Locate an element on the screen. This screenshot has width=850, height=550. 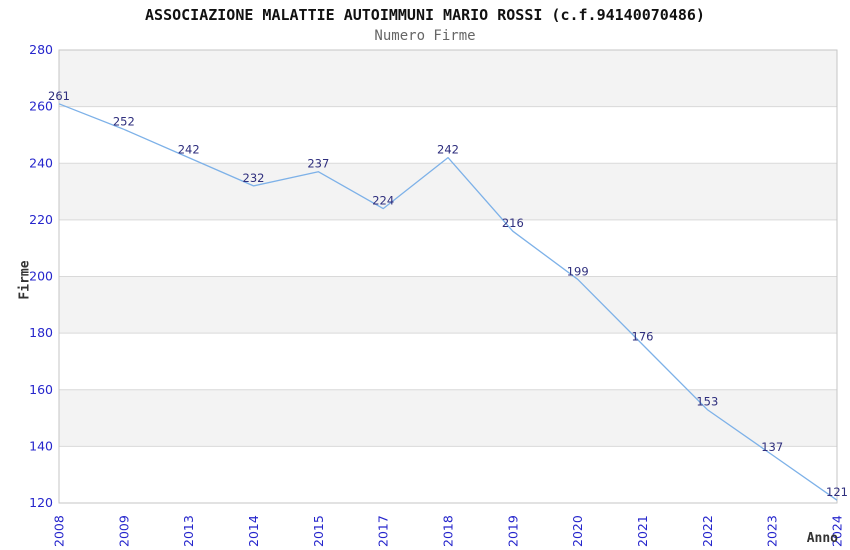
x-tick-label: 2019 is located at coordinates (512, 531).